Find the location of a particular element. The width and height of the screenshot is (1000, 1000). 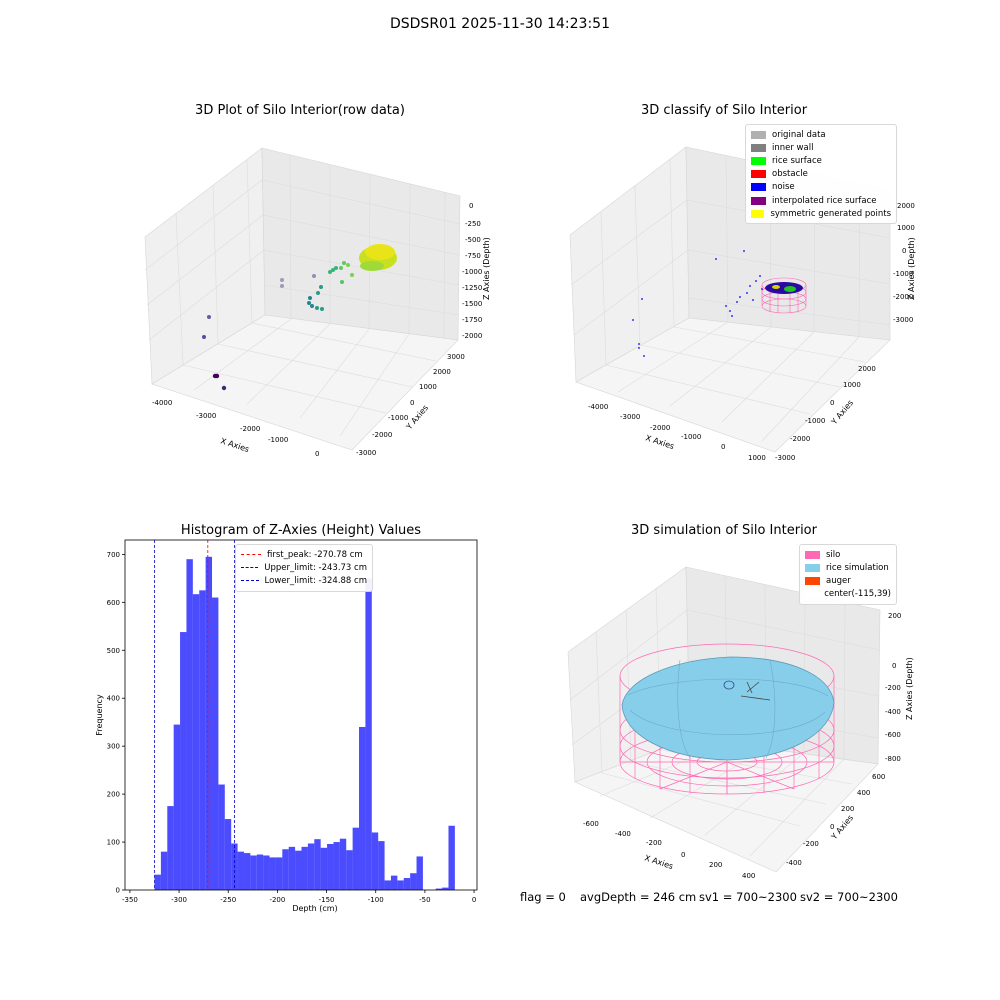

hist-ytick-label: 400 is located at coordinates (113, 699).